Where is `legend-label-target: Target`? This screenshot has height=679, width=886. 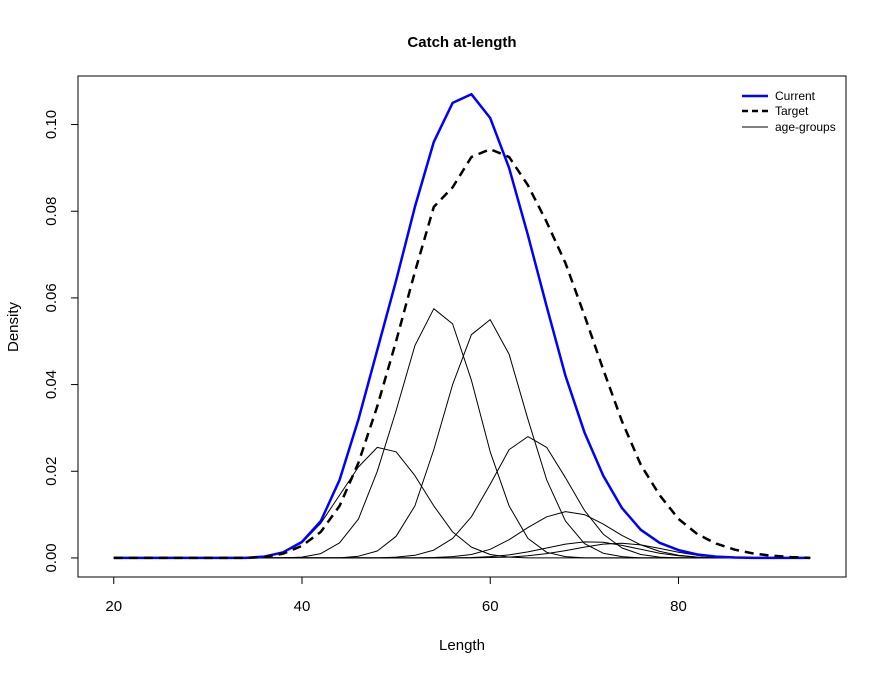
legend-label-target: Target is located at coordinates (792, 111).